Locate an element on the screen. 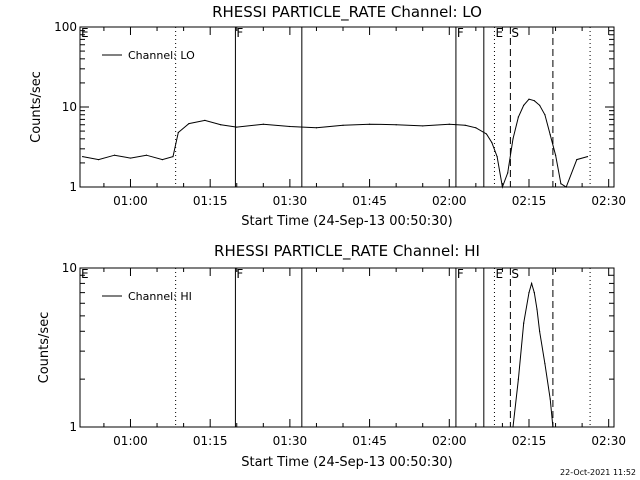  chart-title: RHESSI PARTICLE_RATE Channel: LO is located at coordinates (347, 12).